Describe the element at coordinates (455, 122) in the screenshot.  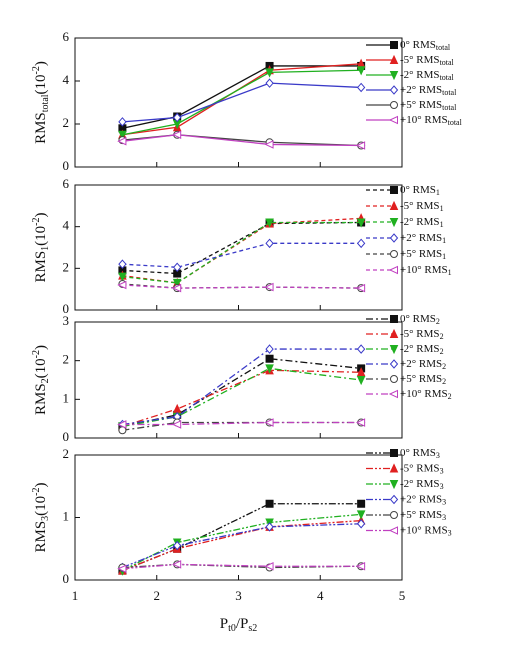
I see `legend-subscript: total` at that location.